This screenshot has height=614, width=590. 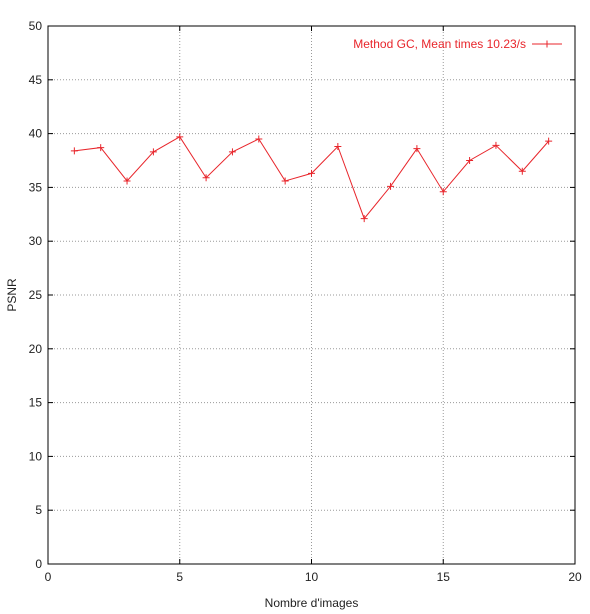 What do you see at coordinates (36, 295) in the screenshot?
I see `y-tick-label: 25` at bounding box center [36, 295].